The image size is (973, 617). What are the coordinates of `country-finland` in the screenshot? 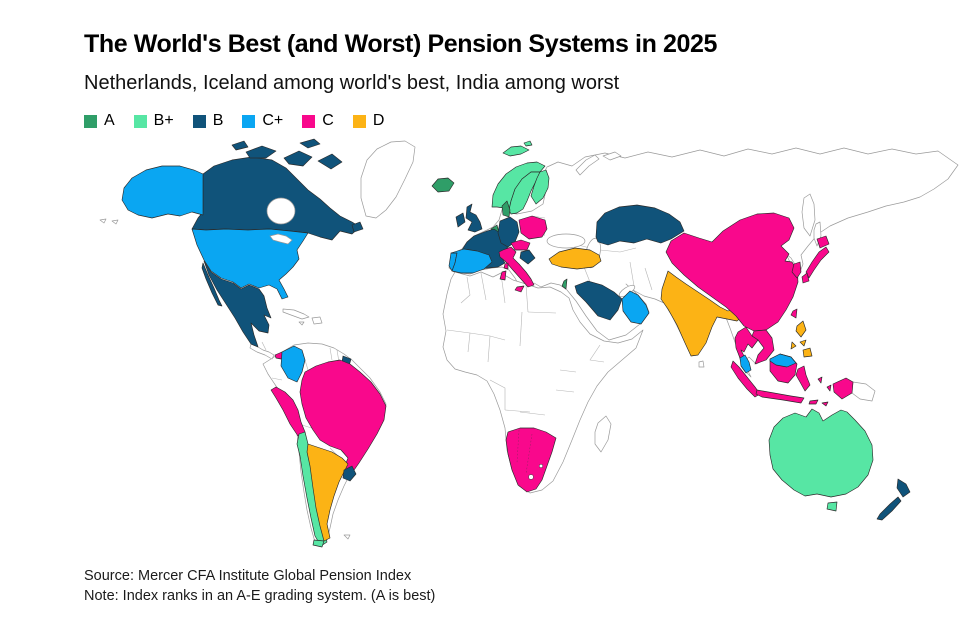 It's located at (540, 187).